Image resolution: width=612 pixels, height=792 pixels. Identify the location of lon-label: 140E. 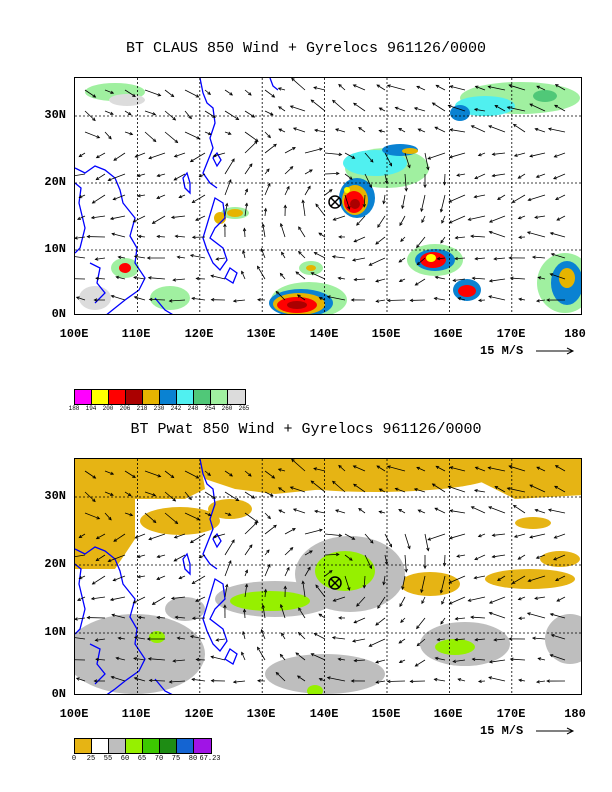
(324, 334).